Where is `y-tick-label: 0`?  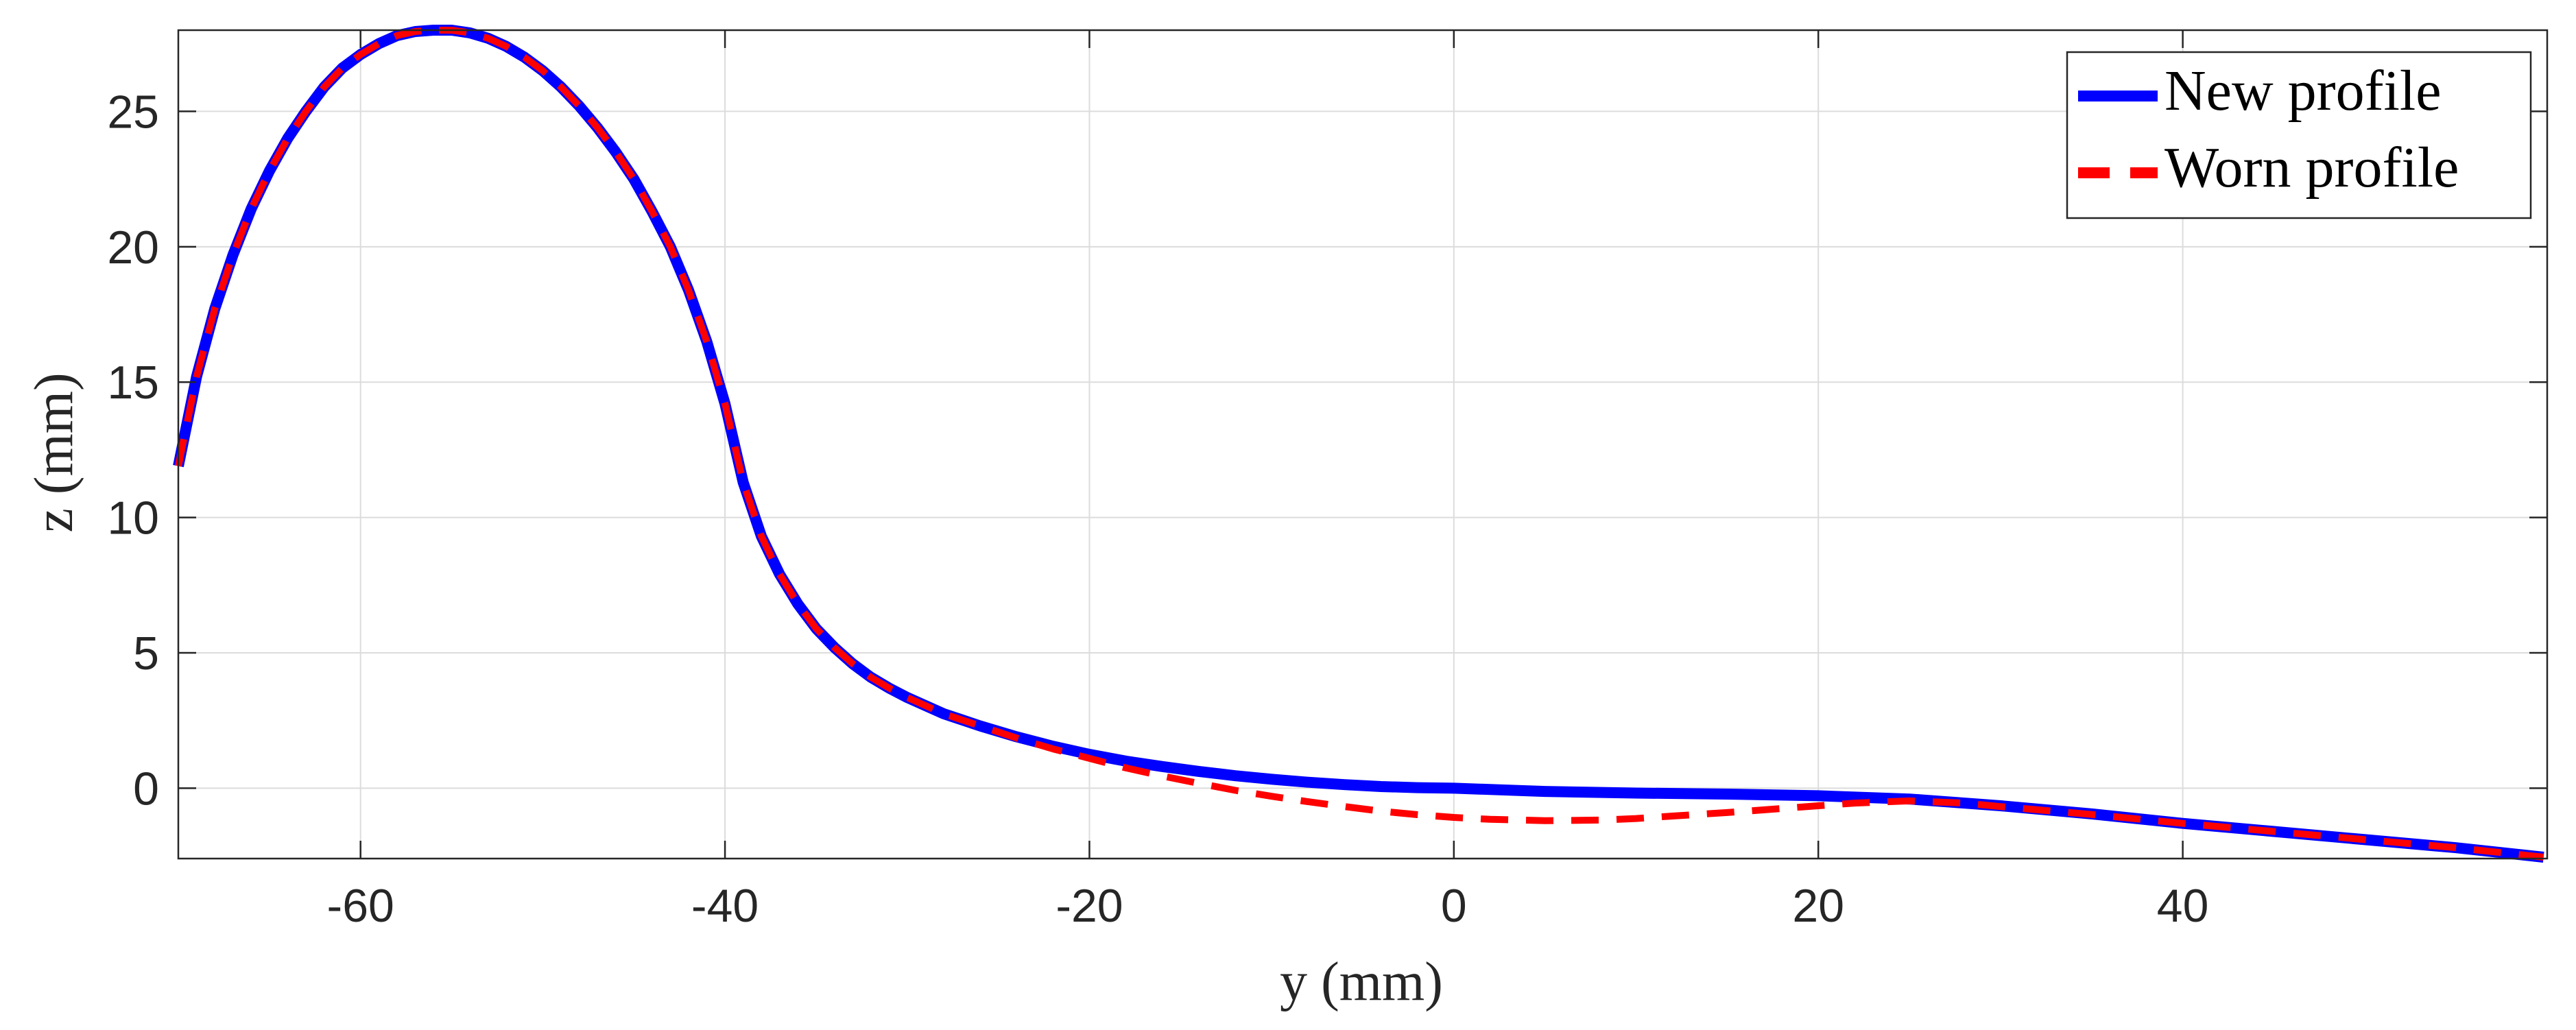
y-tick-label: 0 is located at coordinates (146, 789).